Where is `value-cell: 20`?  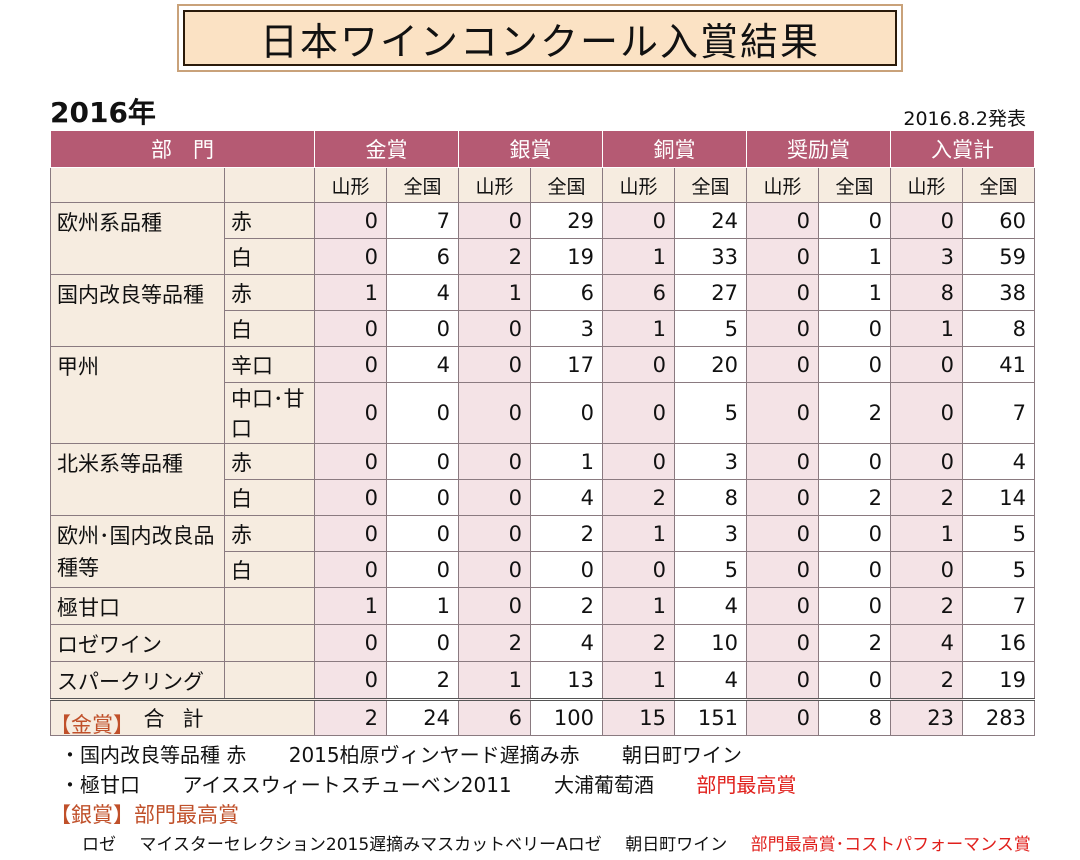
value-cell: 20 is located at coordinates (710, 364).